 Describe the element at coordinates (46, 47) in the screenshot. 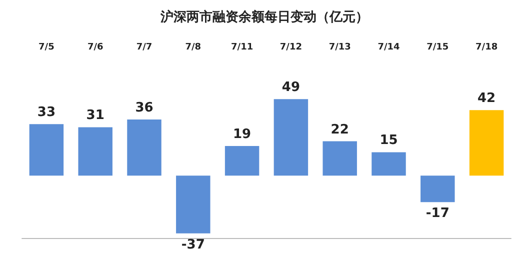

I see `x-tick-label: 7/5` at that location.